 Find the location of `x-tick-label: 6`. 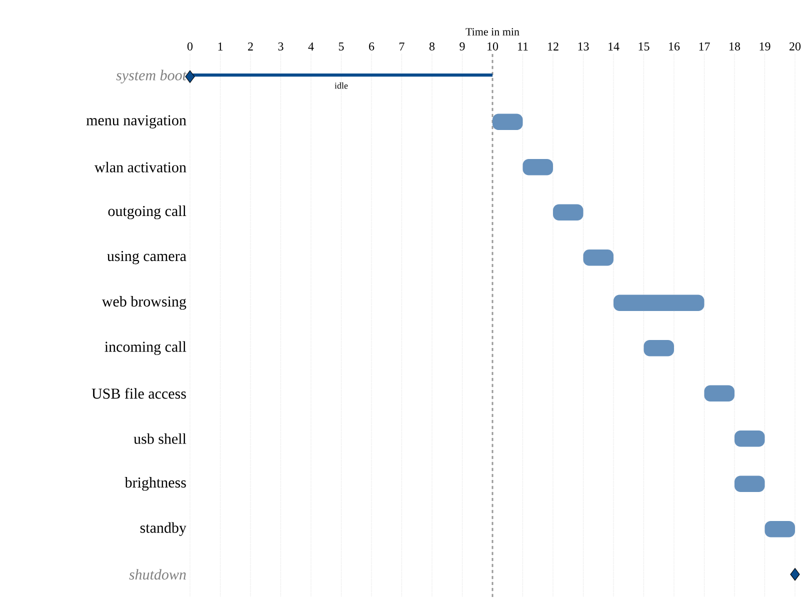

x-tick-label: 6 is located at coordinates (371, 46).